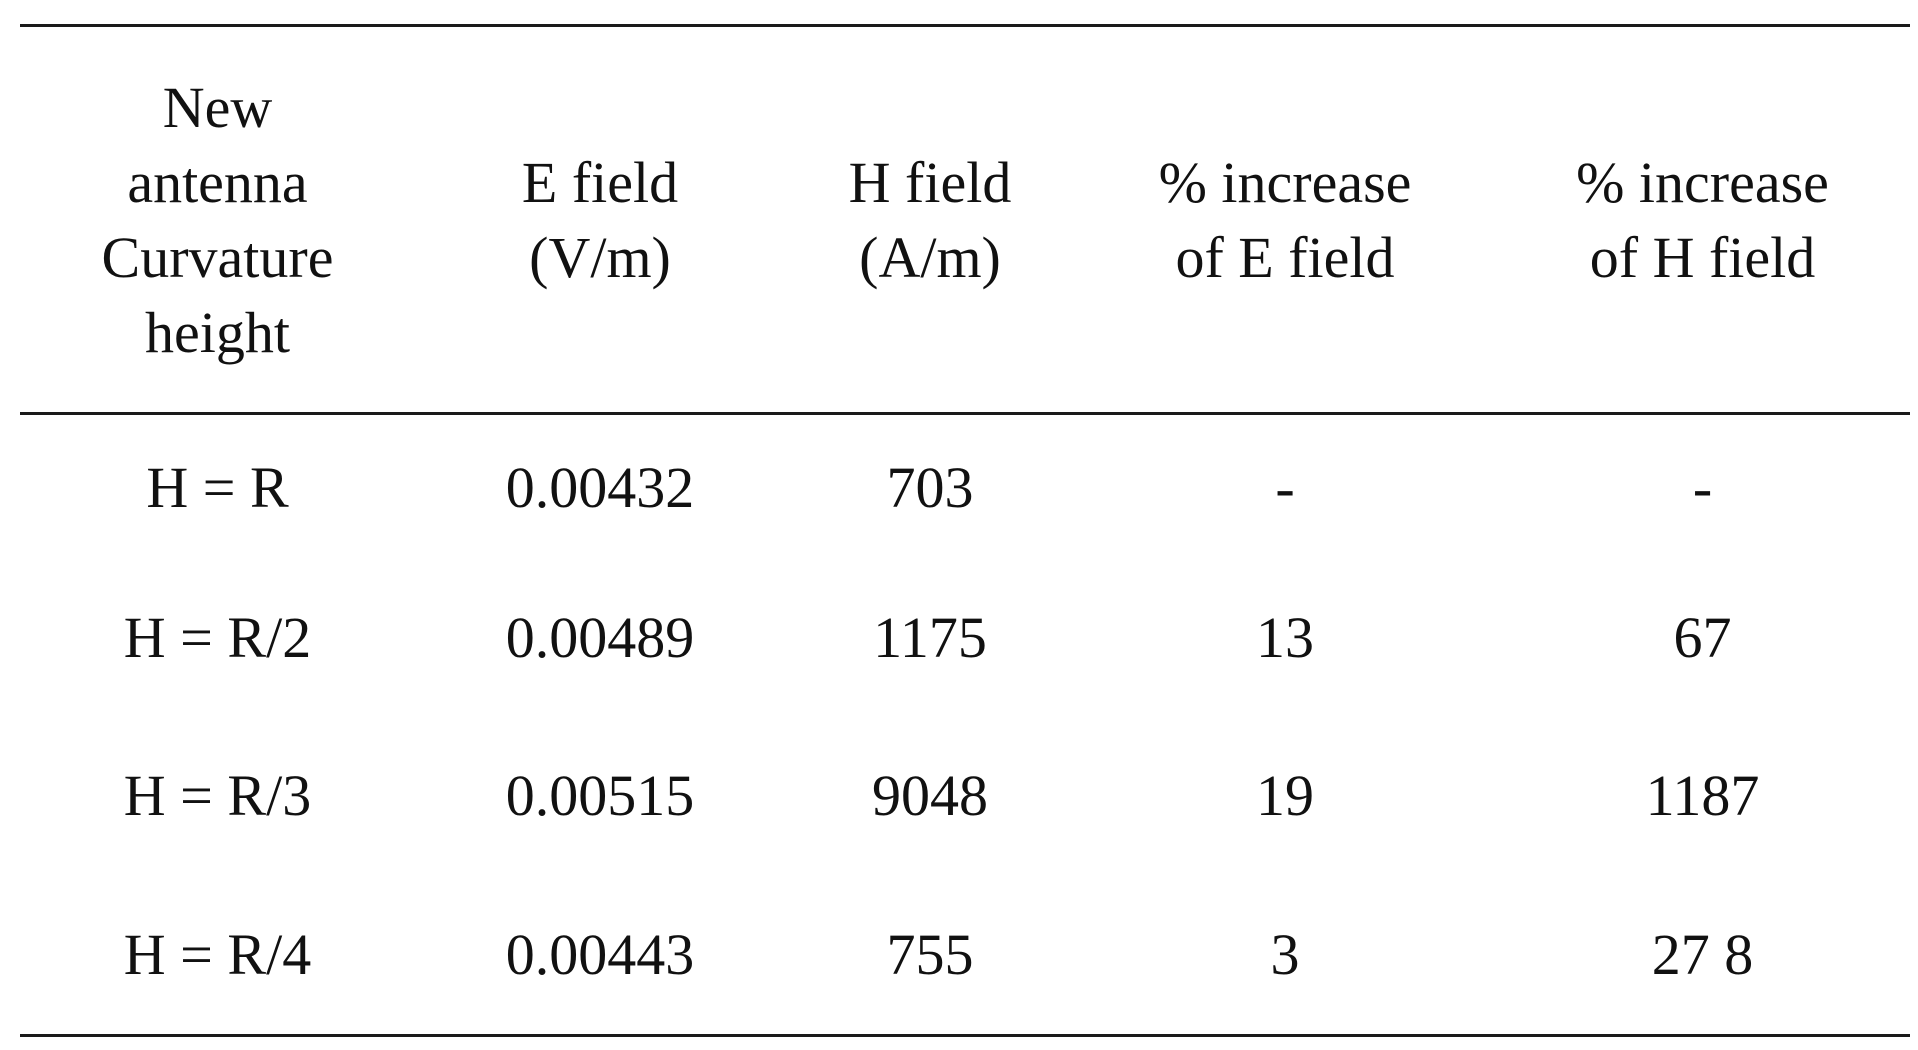 The image size is (1918, 1050). What do you see at coordinates (1702, 257) in the screenshot?
I see `header-text-line: of H field` at bounding box center [1702, 257].